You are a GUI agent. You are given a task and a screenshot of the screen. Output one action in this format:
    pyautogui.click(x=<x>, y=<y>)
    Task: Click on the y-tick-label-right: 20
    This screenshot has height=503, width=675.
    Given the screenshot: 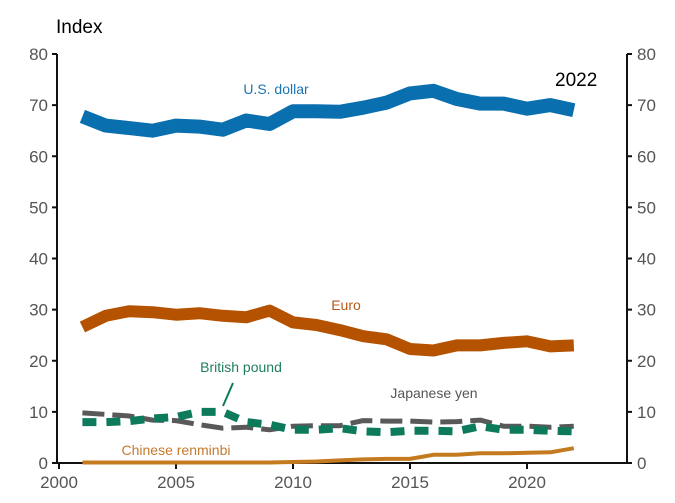 What is the action you would take?
    pyautogui.click(x=646, y=361)
    